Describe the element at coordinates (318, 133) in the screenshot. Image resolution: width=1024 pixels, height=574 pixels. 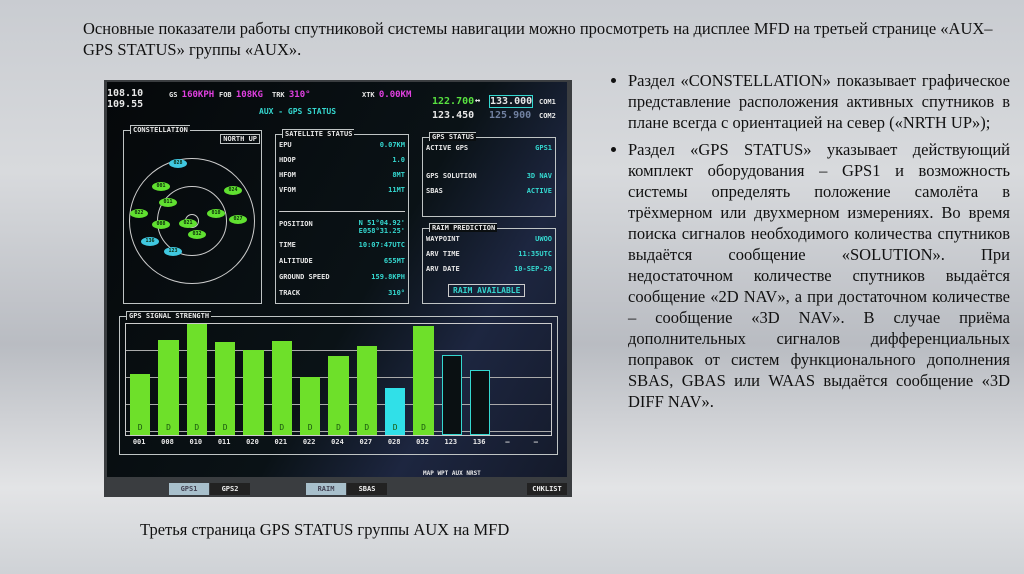
I see `satellite-status-title: SATELLITE STATUS` at that location.